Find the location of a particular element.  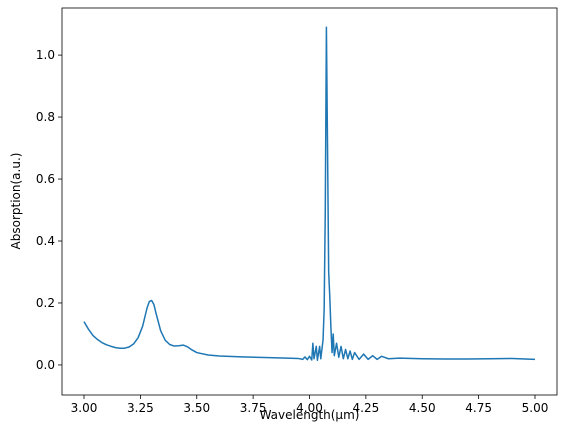

y-tick-label: 1.0 is located at coordinates (45, 55).